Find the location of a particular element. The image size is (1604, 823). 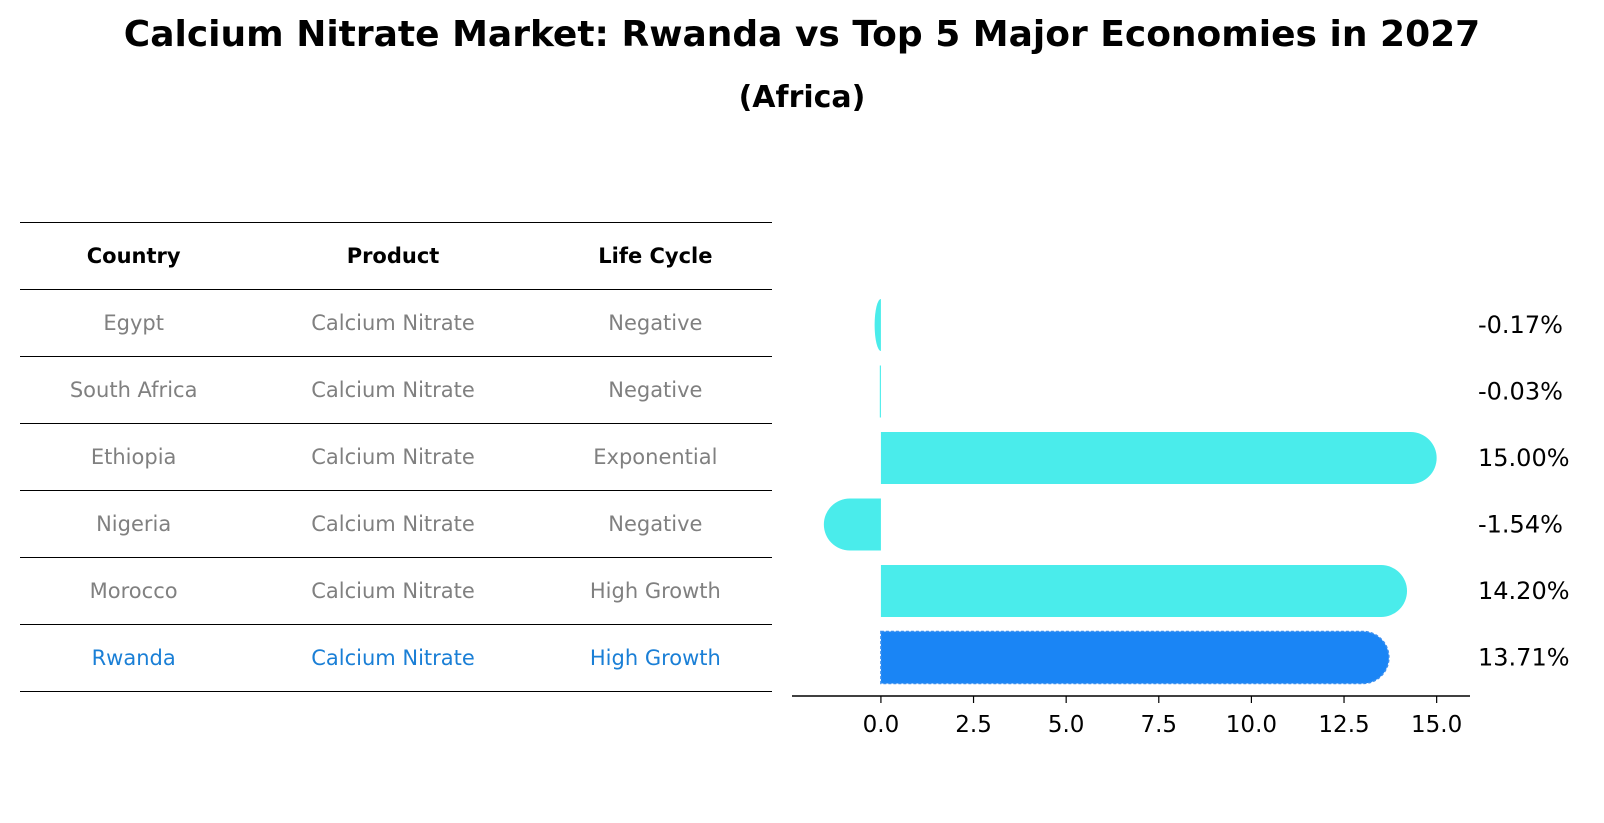

x-tick-label: 0.0 is located at coordinates (881, 725).